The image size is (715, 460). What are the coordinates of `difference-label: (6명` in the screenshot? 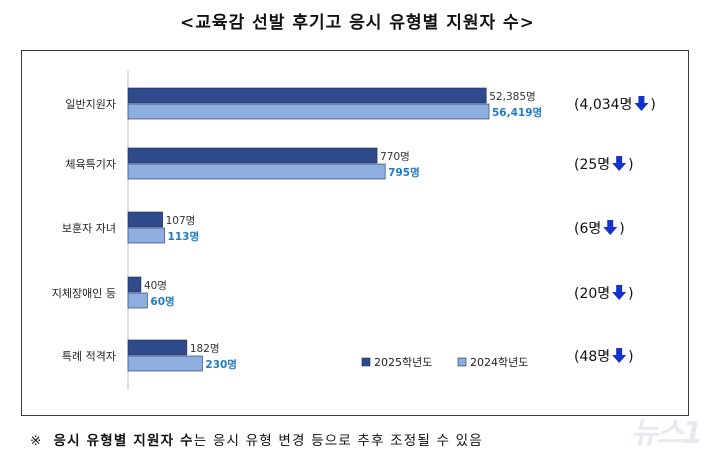 It's located at (587, 229).